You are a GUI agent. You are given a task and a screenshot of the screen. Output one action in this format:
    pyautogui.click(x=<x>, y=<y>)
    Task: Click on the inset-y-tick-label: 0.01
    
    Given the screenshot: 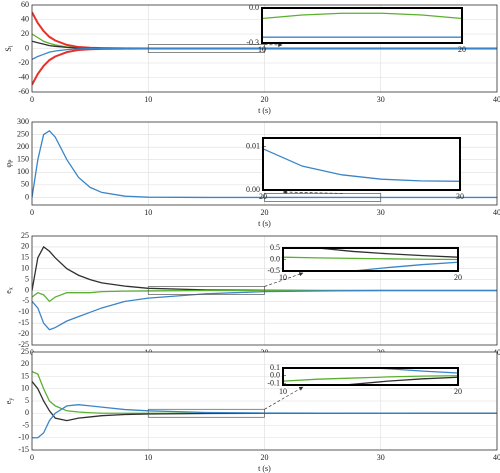 What is the action you would take?
    pyautogui.click(x=253, y=145)
    